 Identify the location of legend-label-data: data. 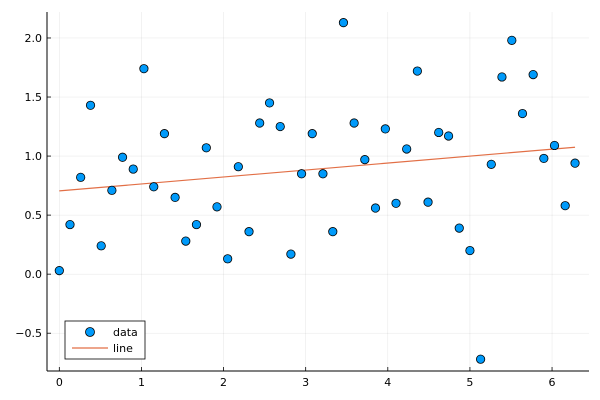
(125, 332).